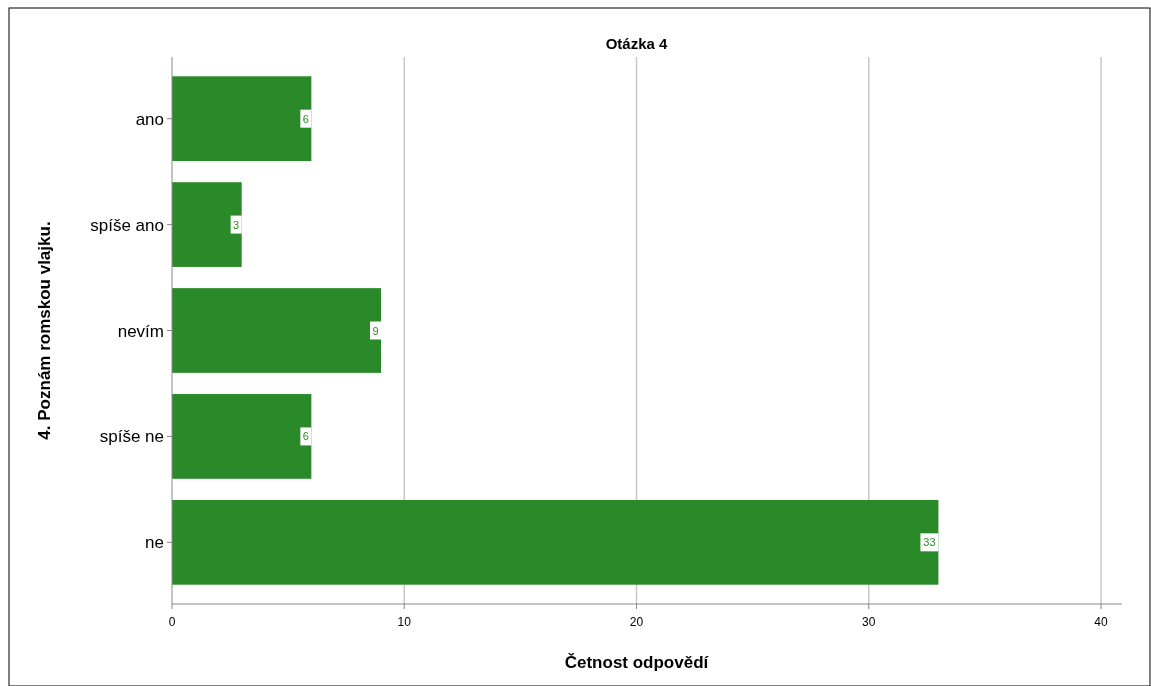 This screenshot has width=1151, height=686. What do you see at coordinates (140, 331) in the screenshot?
I see `y-tick-label: nevím` at bounding box center [140, 331].